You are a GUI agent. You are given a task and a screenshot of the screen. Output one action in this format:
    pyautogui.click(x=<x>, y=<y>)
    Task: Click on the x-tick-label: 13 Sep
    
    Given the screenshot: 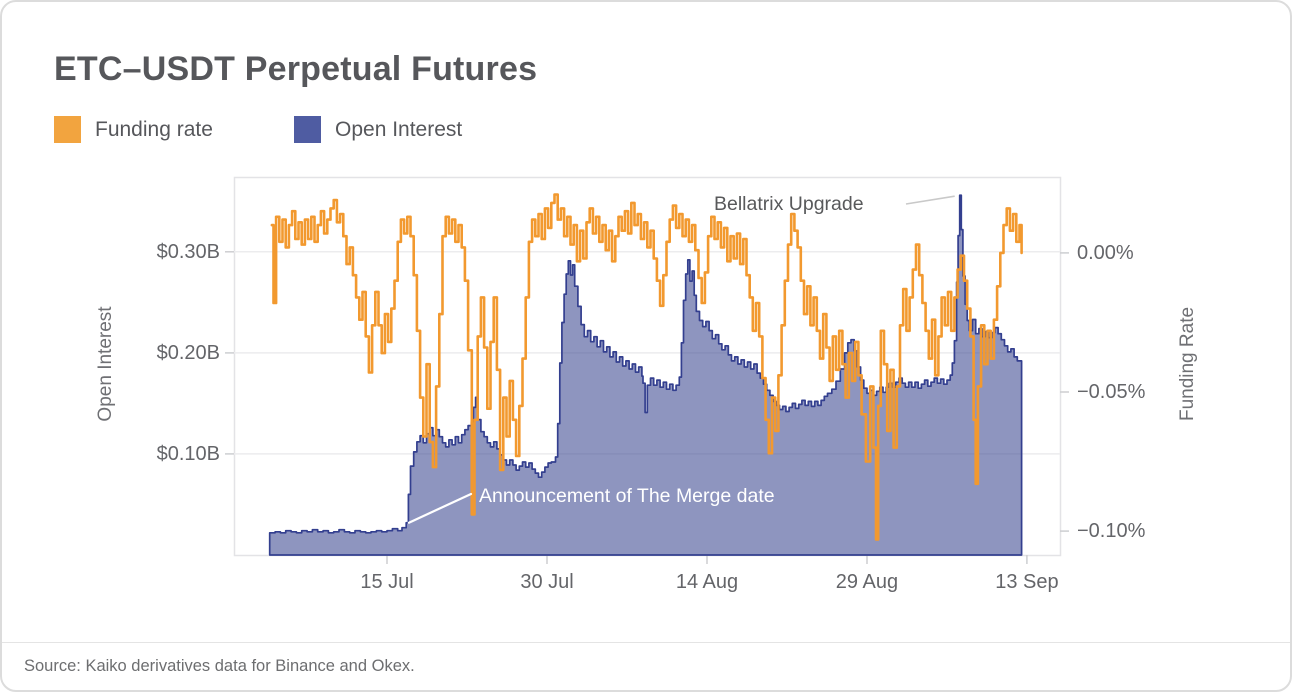 What is the action you would take?
    pyautogui.click(x=1027, y=582)
    